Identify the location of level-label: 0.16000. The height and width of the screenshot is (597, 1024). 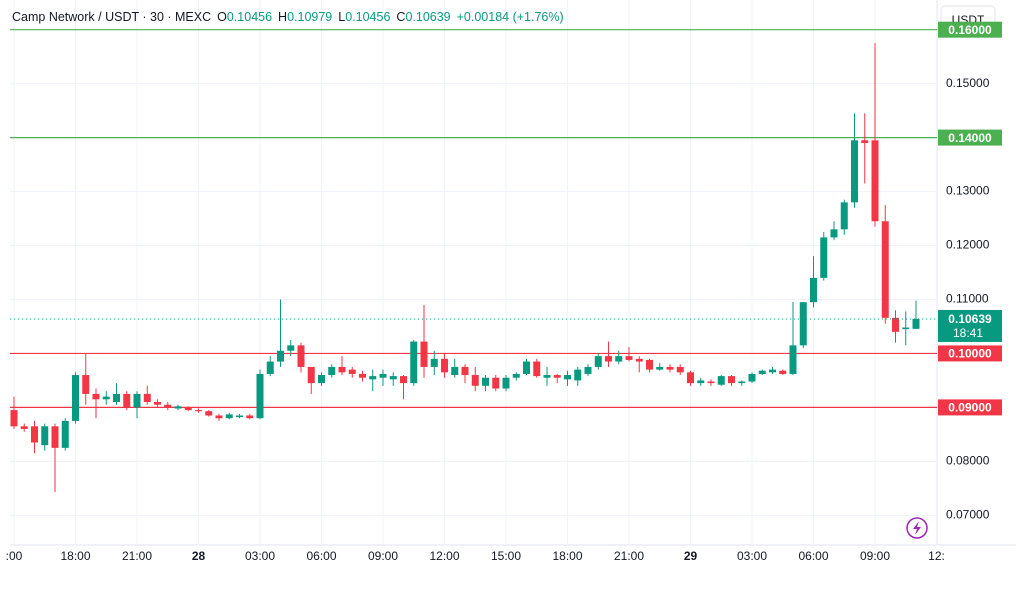
(970, 30).